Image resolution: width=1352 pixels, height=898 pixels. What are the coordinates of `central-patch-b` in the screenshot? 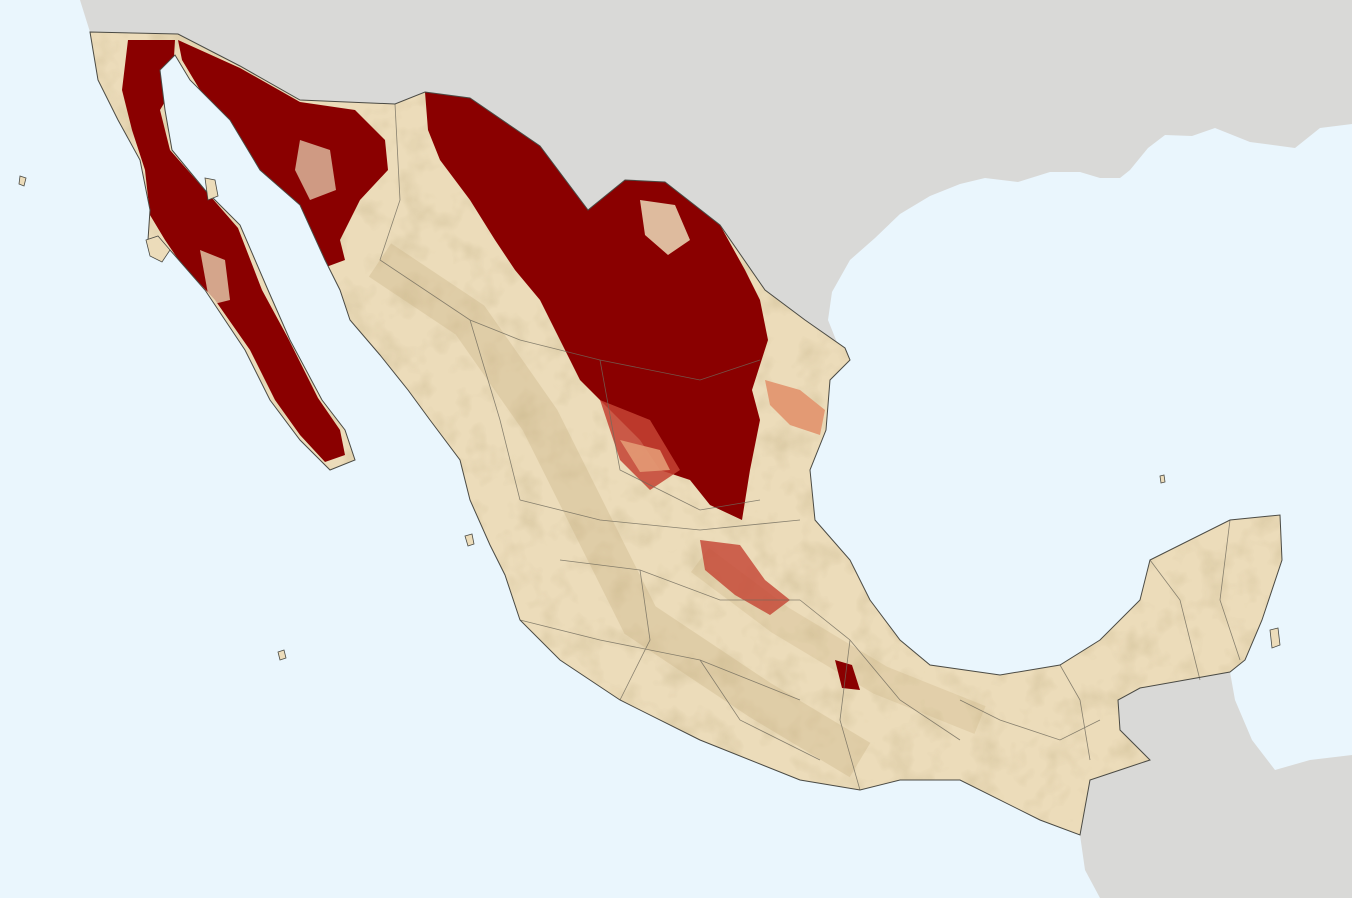 It's located at (847, 675).